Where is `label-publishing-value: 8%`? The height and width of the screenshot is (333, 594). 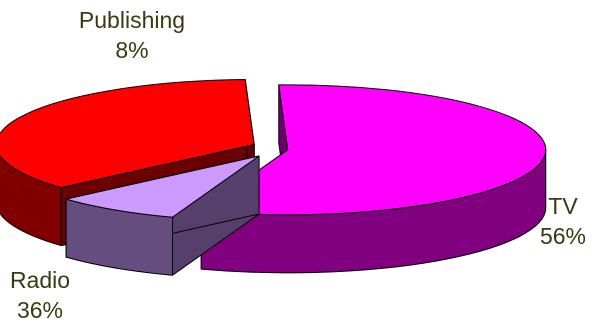
label-publishing-value: 8% is located at coordinates (131, 50).